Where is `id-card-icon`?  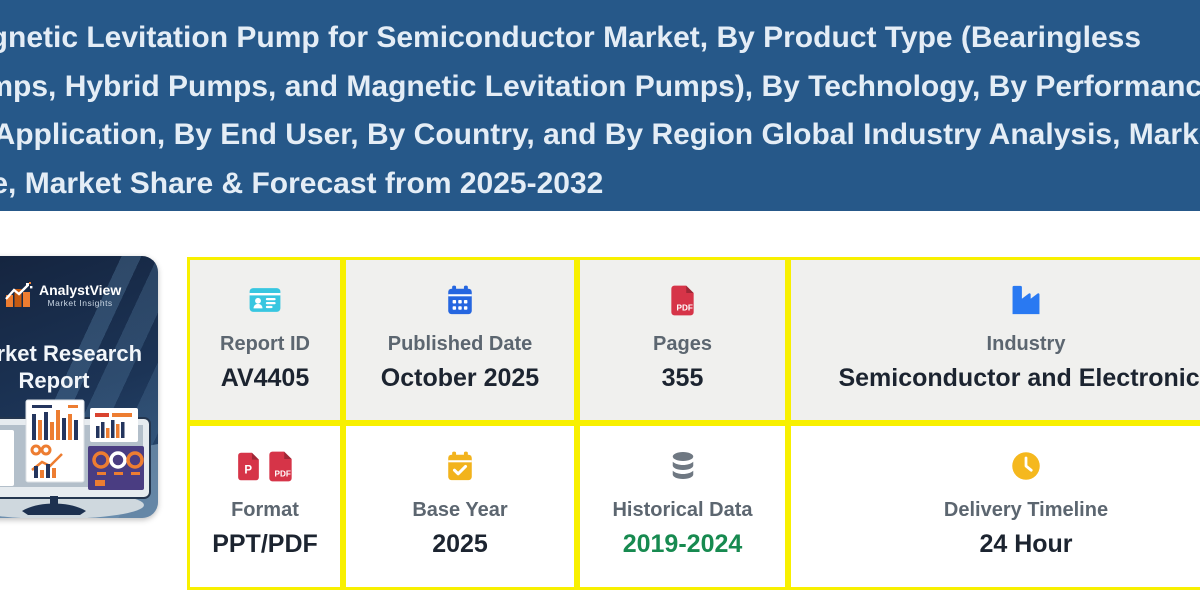 id-card-icon is located at coordinates (265, 300).